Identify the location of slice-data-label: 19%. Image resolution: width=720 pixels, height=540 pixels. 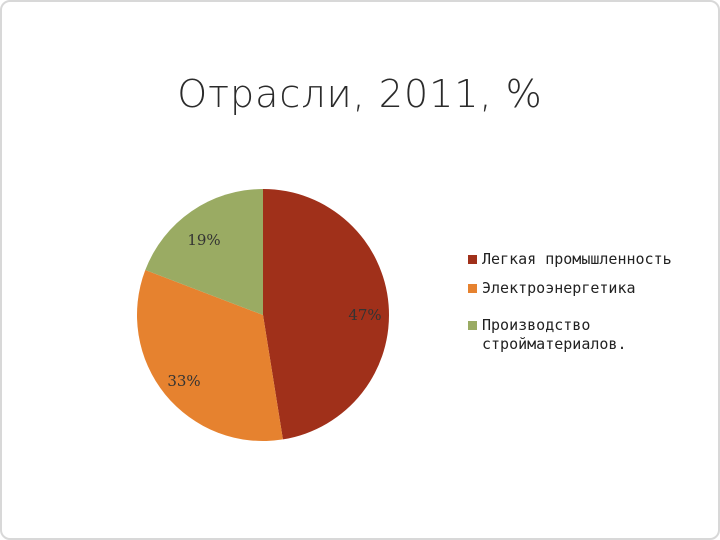
(203, 240).